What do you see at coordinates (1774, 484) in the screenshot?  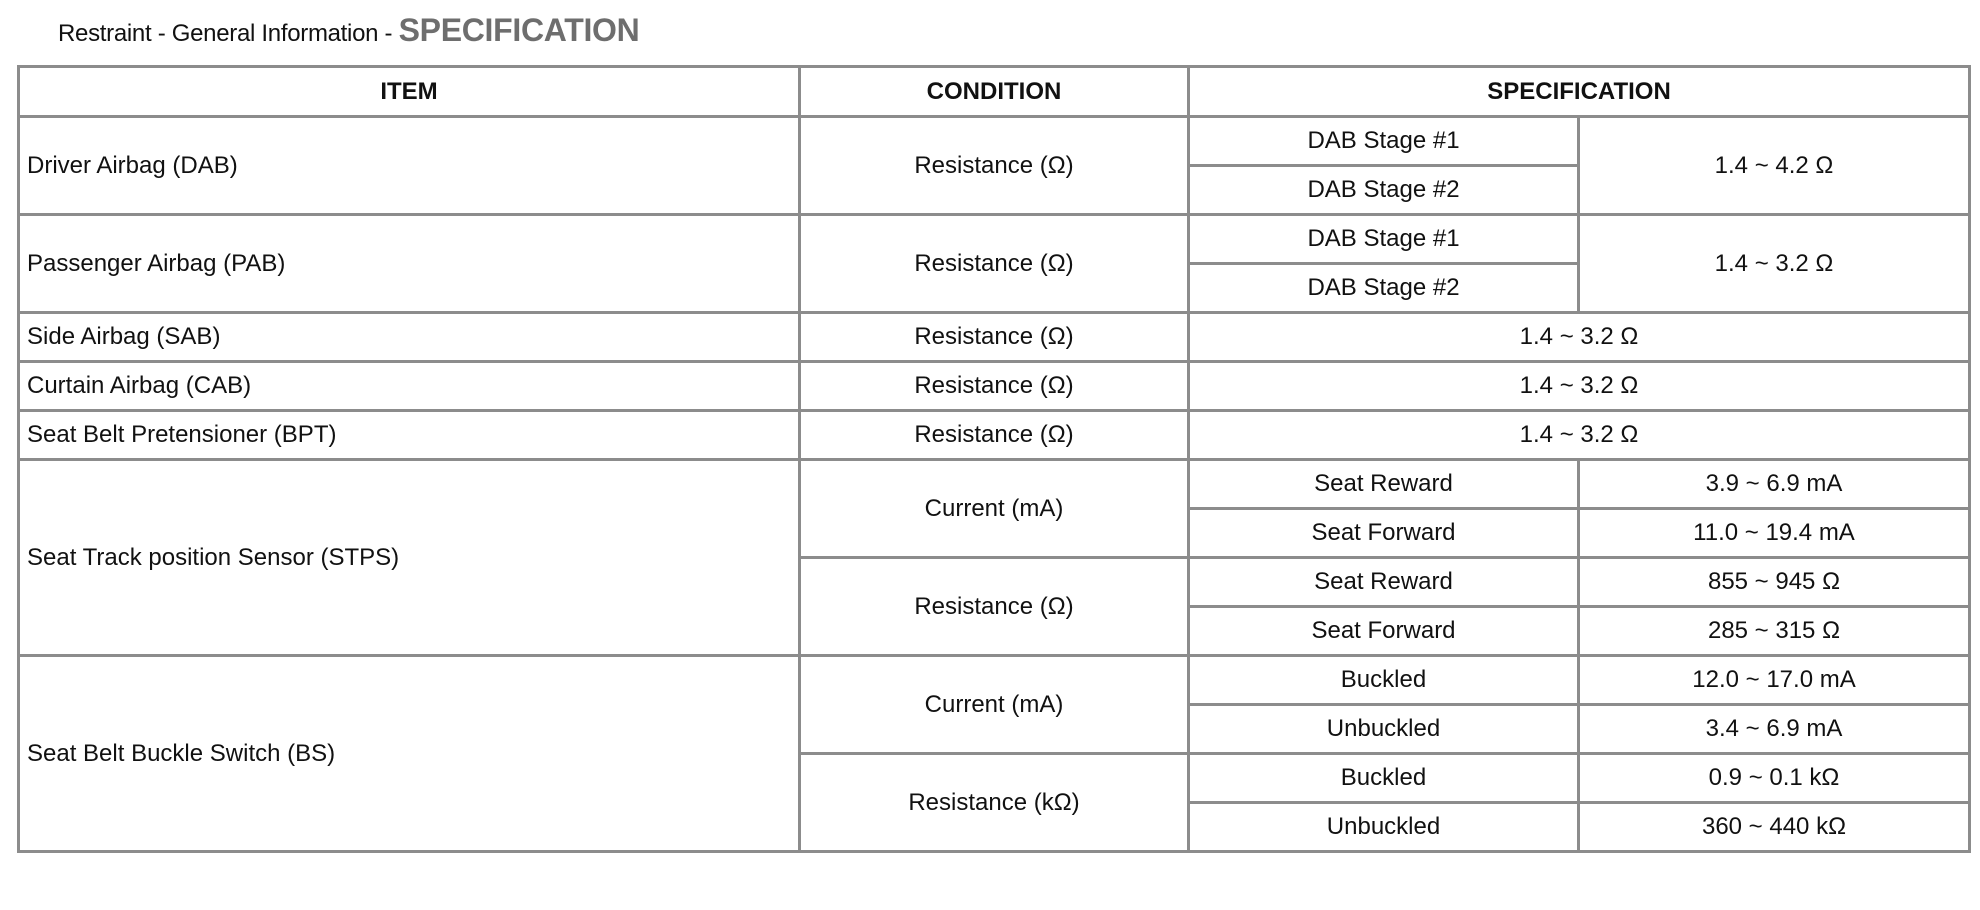 I see `value-cell: 3.9 ~ 6.9 mA` at bounding box center [1774, 484].